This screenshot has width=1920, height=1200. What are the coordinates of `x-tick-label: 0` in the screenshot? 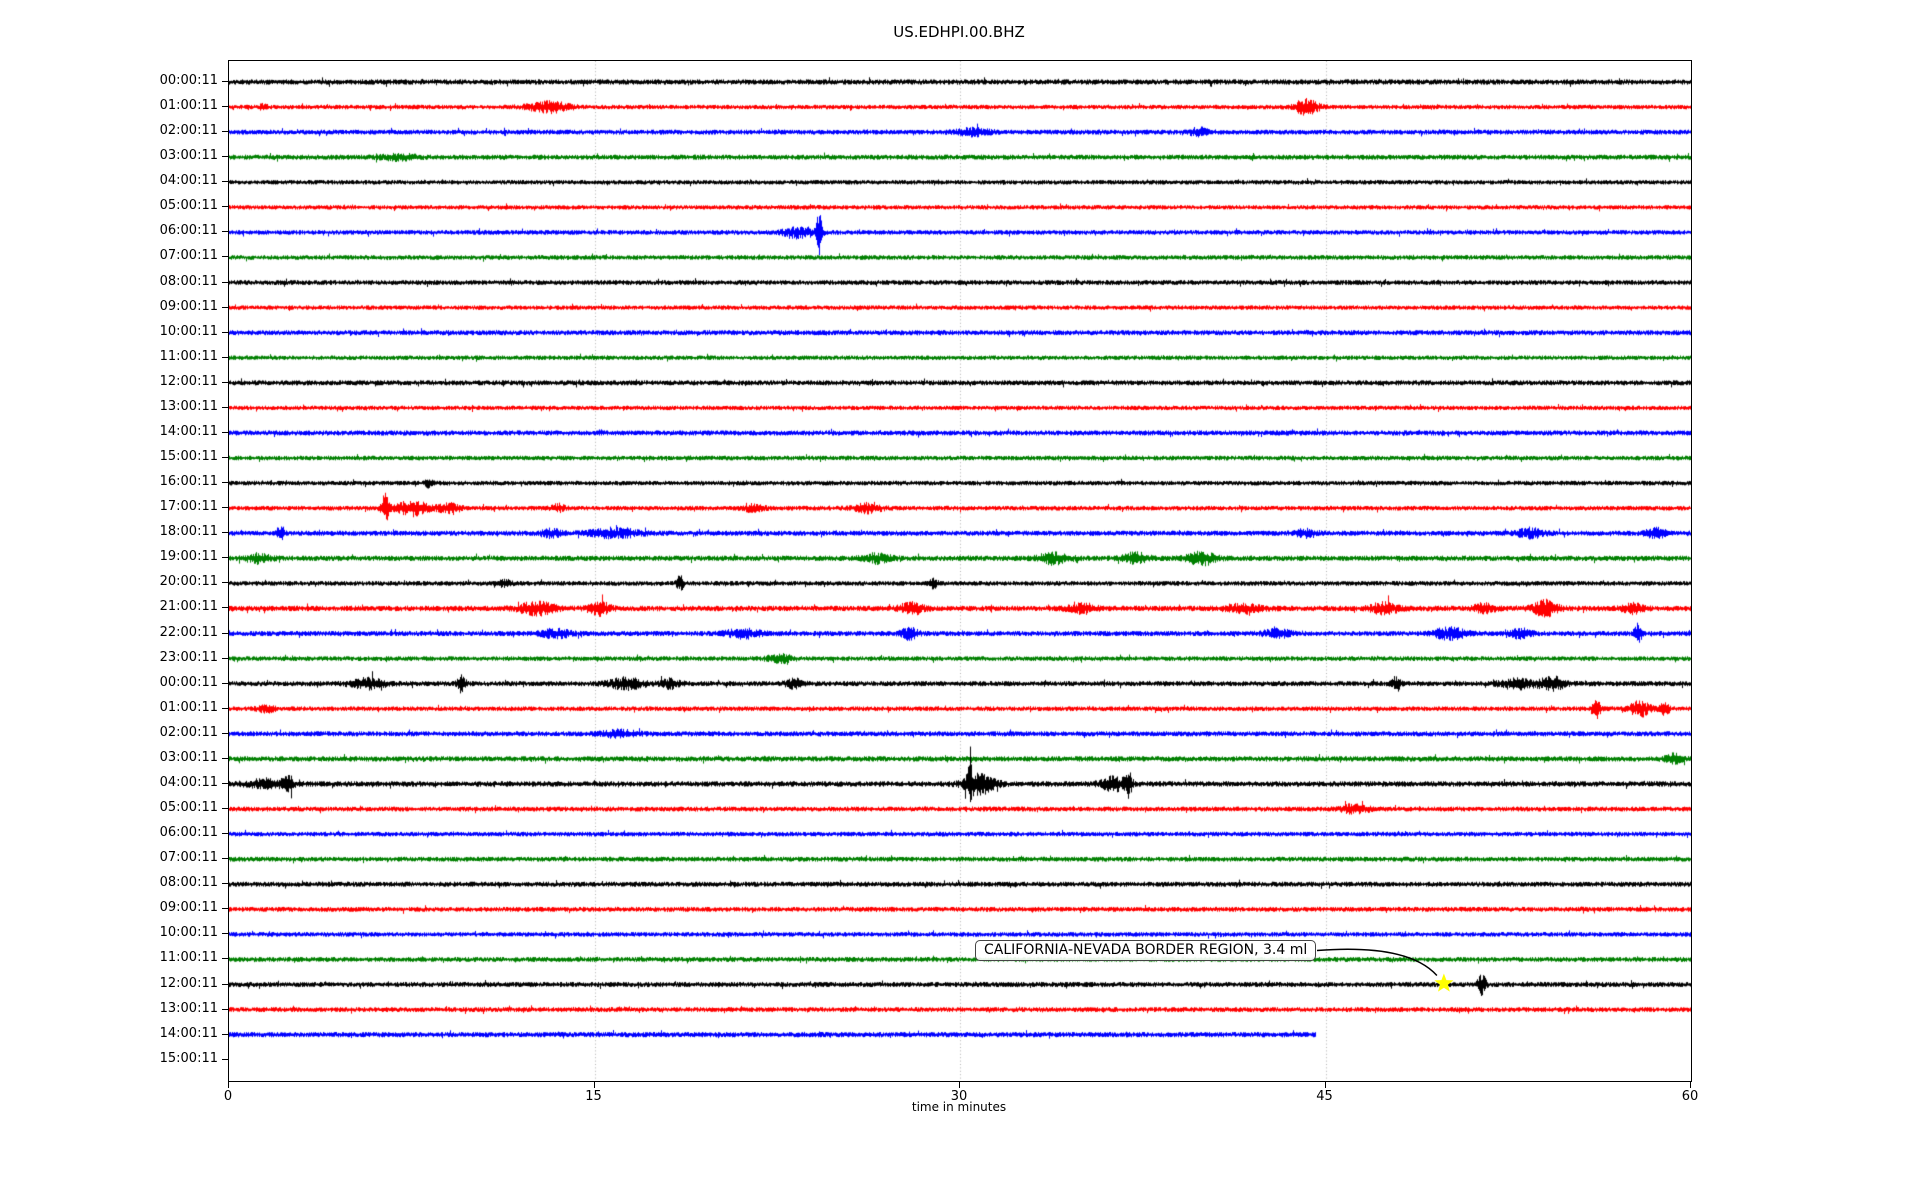 It's located at (228, 1096).